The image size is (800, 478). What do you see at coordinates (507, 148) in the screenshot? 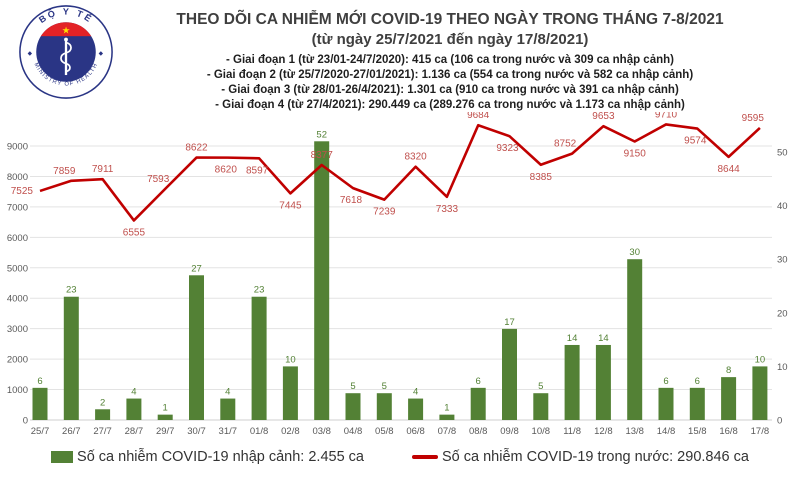
I see `line-value-label: 9323` at bounding box center [507, 148].